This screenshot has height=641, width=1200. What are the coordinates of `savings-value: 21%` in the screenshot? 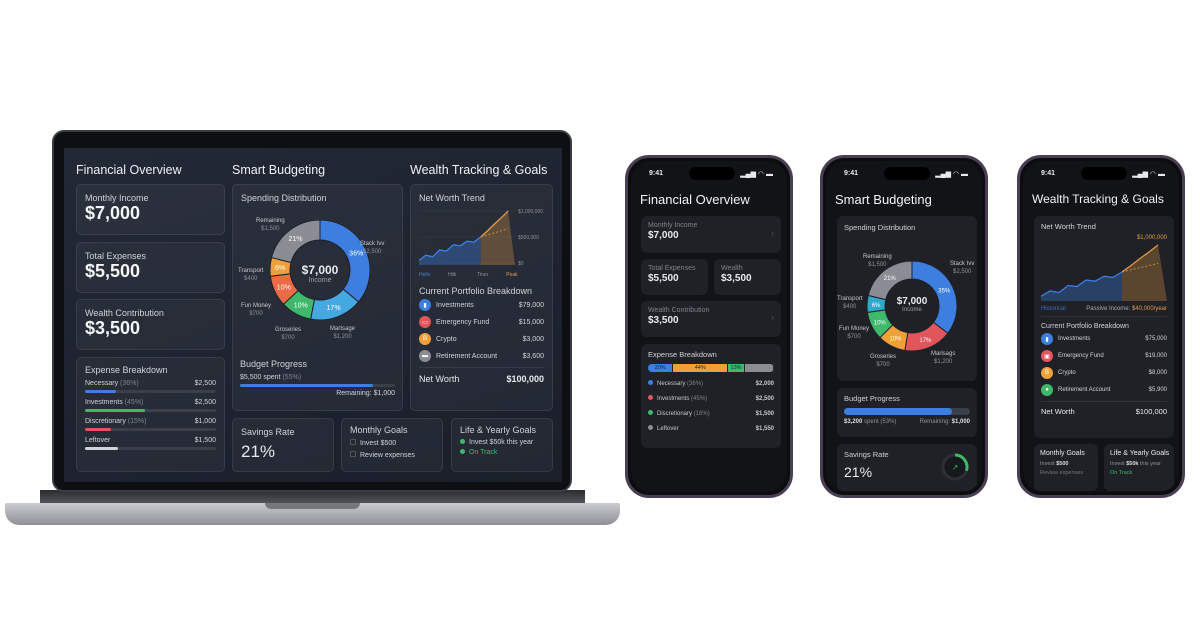 It's located at (258, 451).